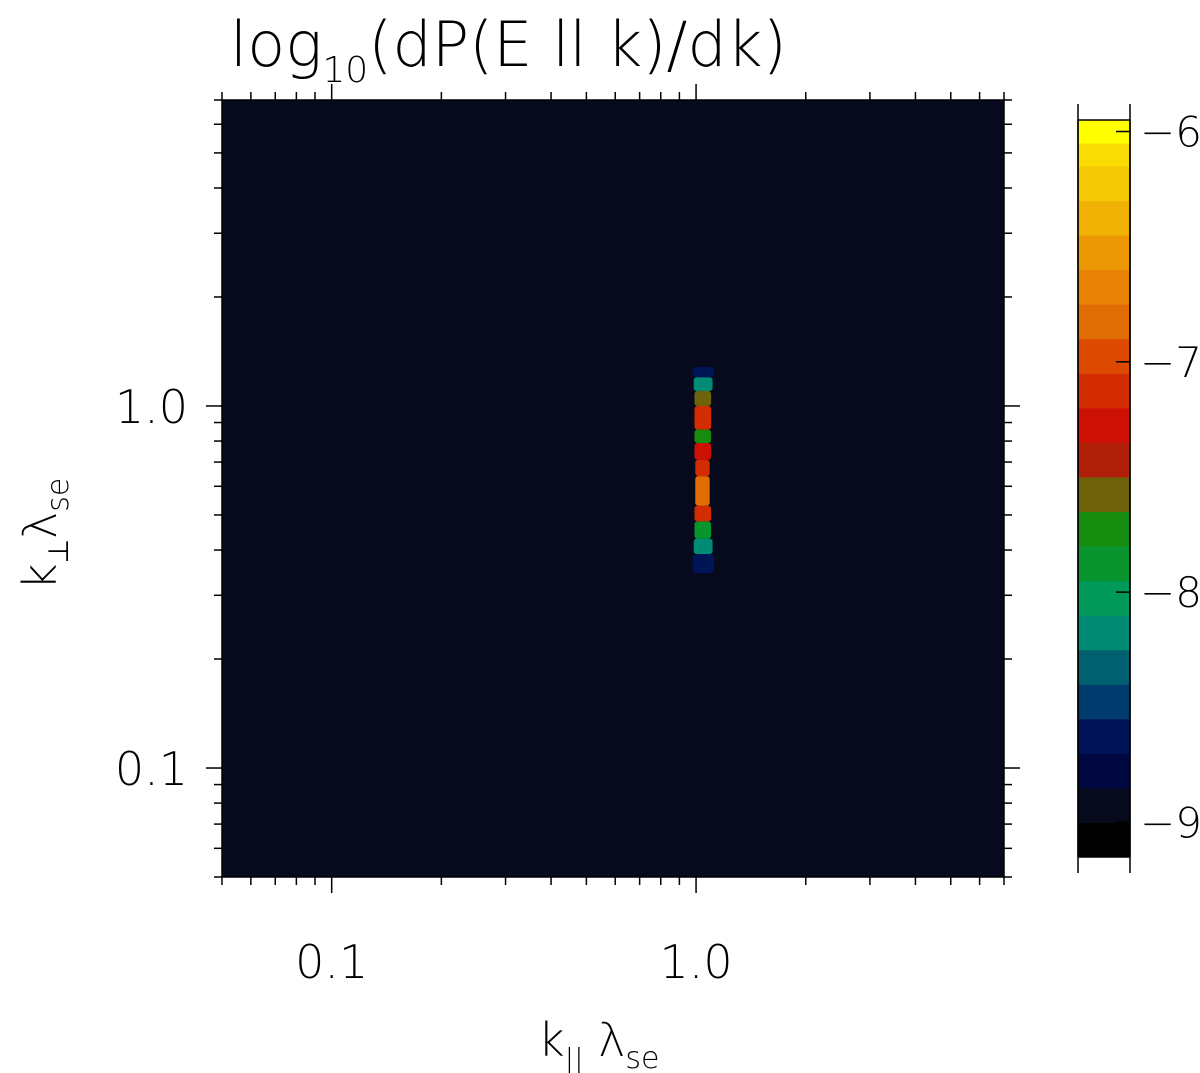 The width and height of the screenshot is (1200, 1073). What do you see at coordinates (1170, 362) in the screenshot?
I see `colorbar-tick-label: −7` at bounding box center [1170, 362].